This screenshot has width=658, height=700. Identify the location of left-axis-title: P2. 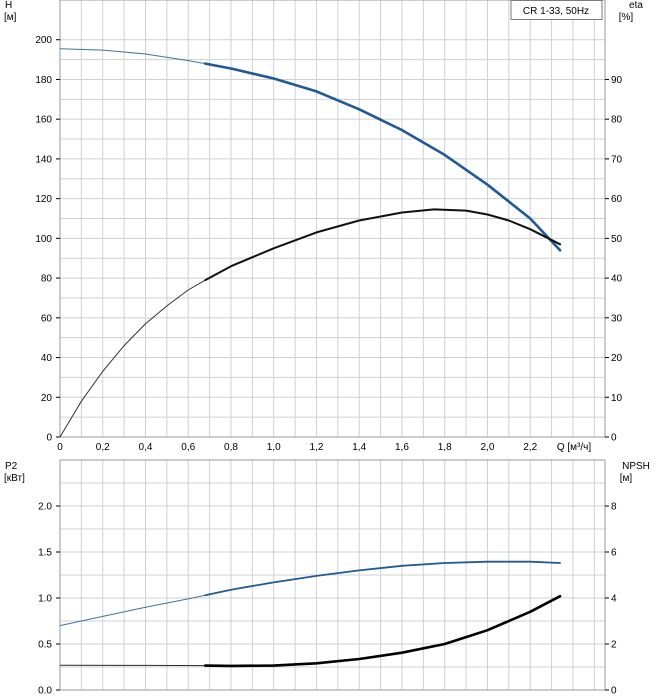
(11, 466).